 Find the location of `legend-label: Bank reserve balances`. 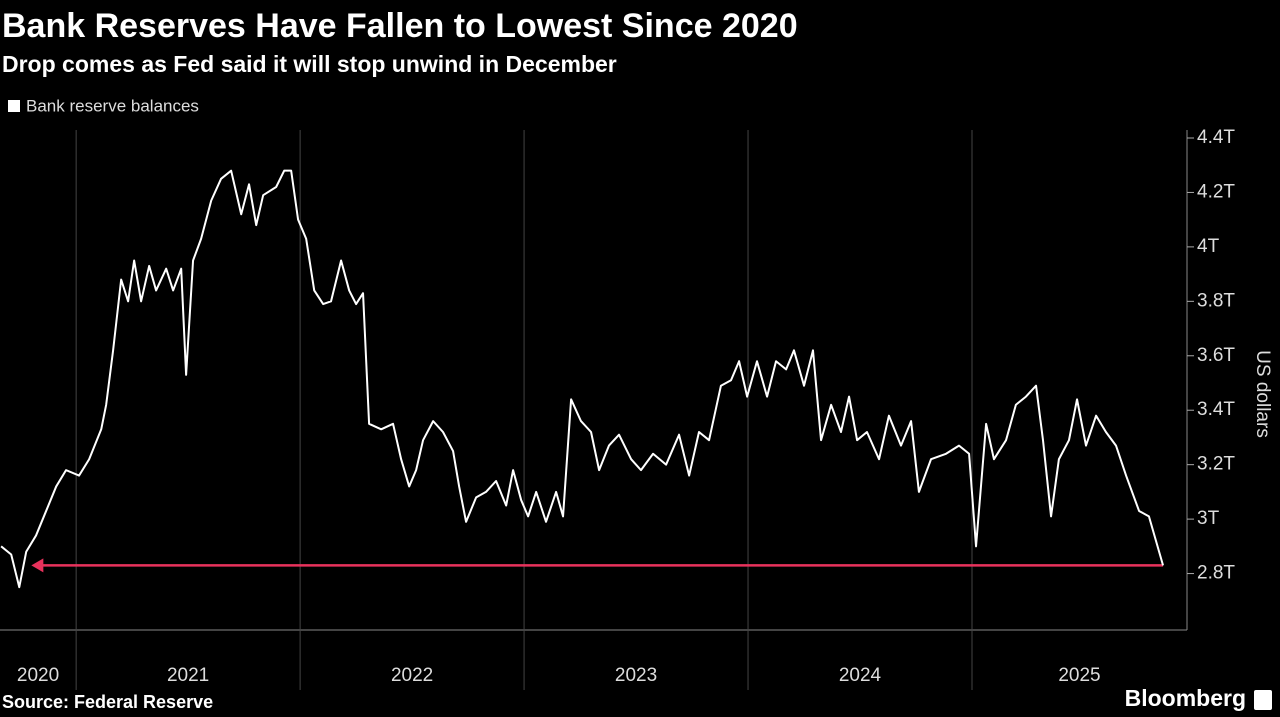

legend-label: Bank reserve balances is located at coordinates (112, 105).